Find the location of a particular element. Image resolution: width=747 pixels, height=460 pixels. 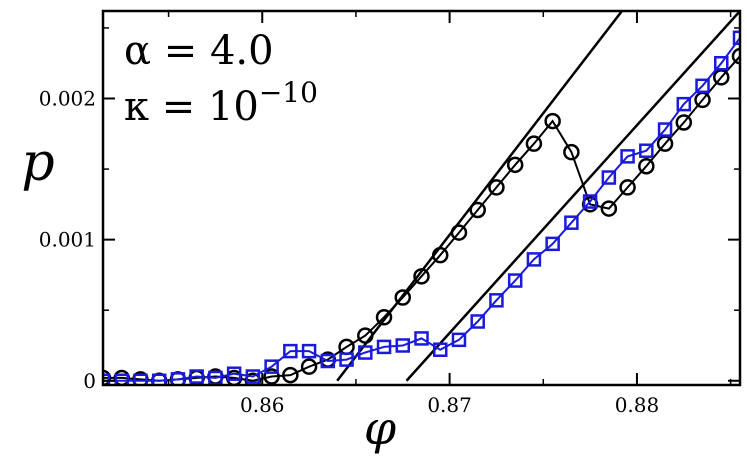

x-axis-label: φ is located at coordinates (380, 428).